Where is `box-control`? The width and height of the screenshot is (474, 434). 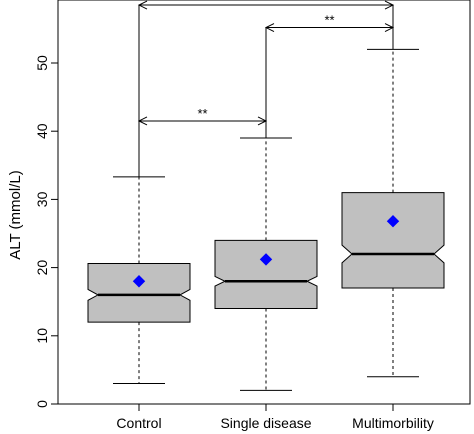 box-control is located at coordinates (139, 280).